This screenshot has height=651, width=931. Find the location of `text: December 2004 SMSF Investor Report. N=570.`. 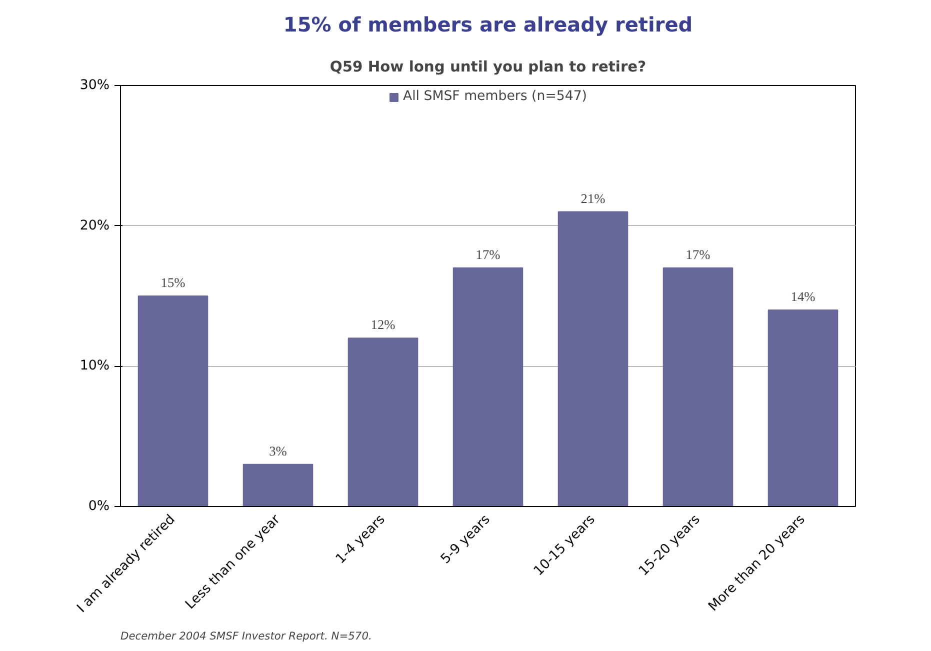

text: December 2004 SMSF Investor Report. N=570. is located at coordinates (246, 636).